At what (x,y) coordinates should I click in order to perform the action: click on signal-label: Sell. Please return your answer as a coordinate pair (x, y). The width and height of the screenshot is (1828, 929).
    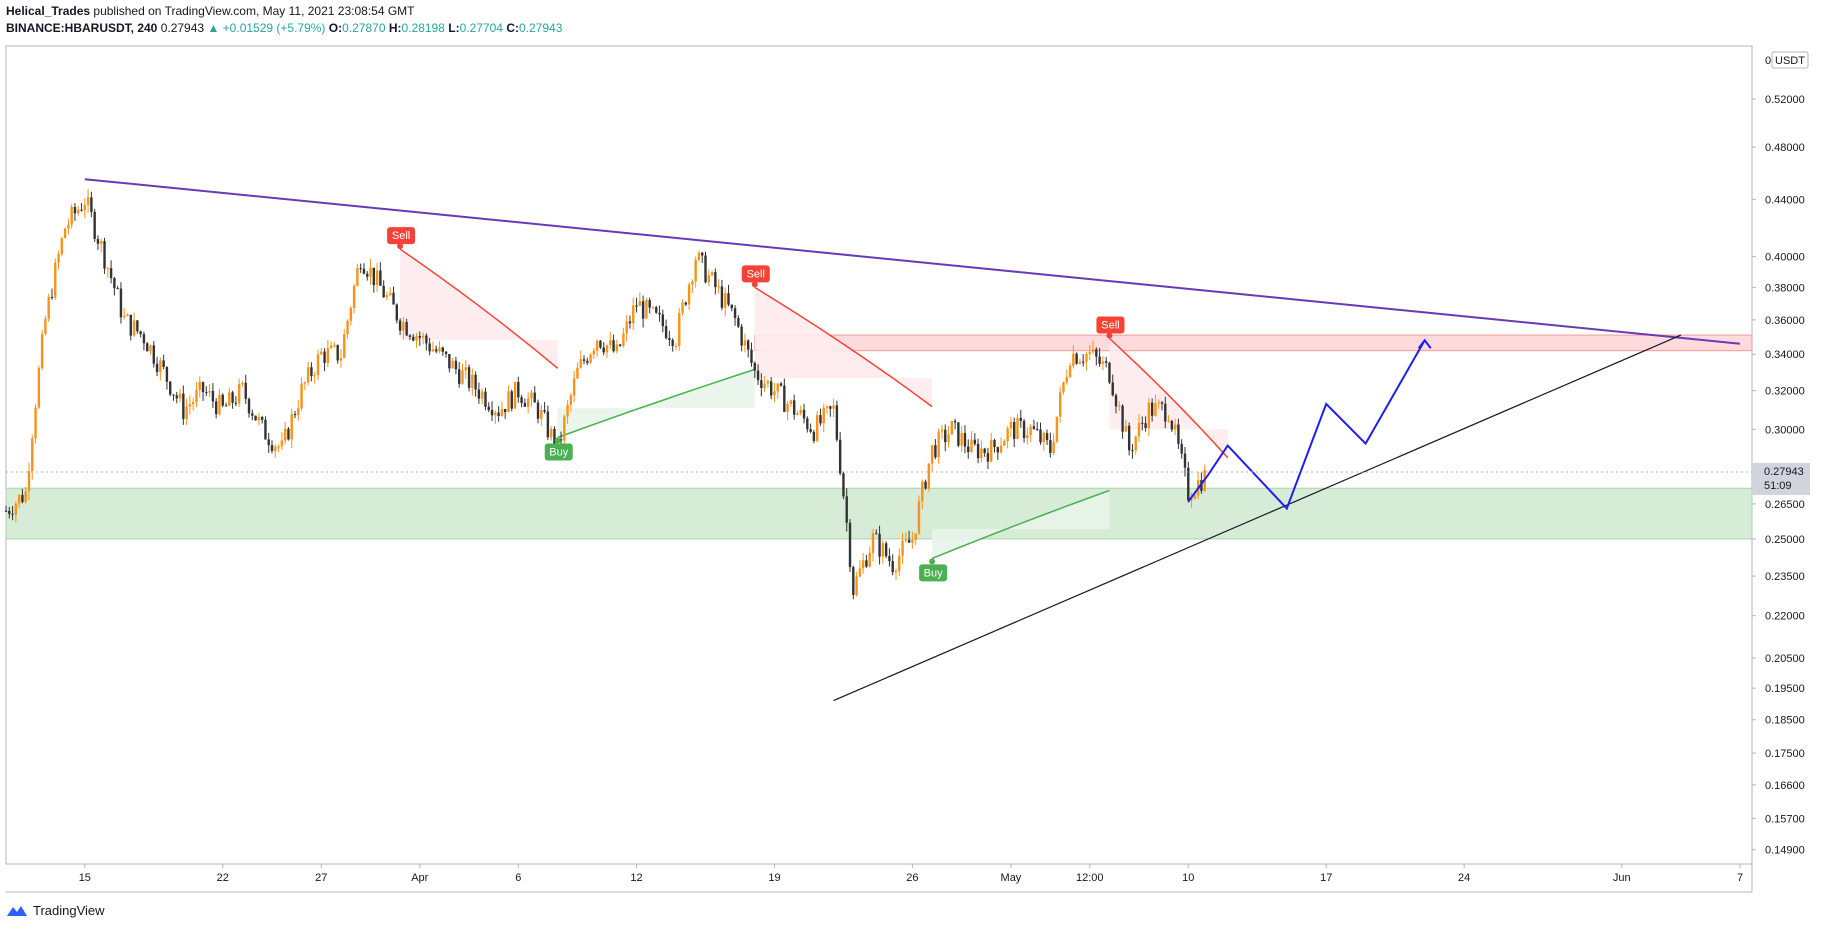
    Looking at the image, I should click on (401, 236).